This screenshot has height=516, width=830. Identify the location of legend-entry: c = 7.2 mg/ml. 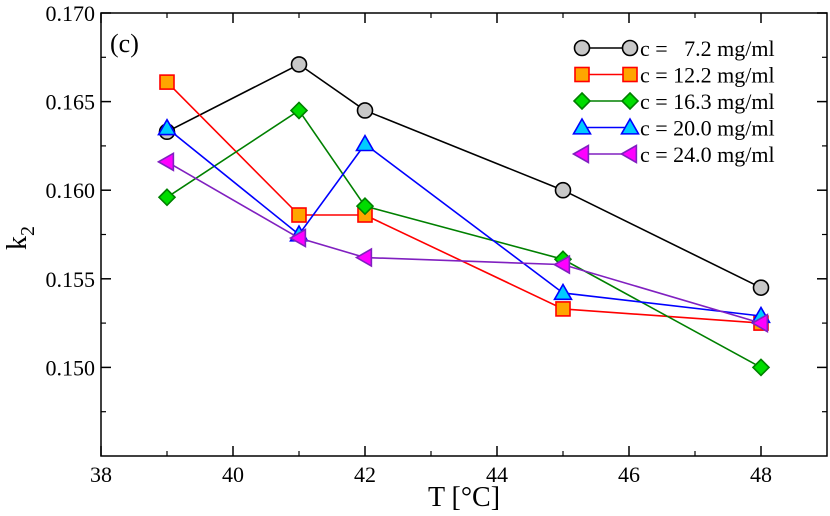
(674, 48).